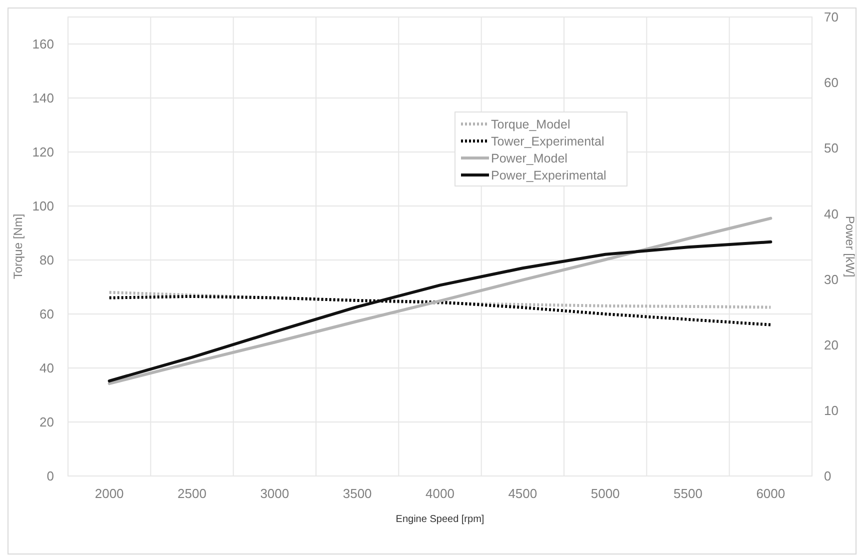 The height and width of the screenshot is (555, 857). I want to click on legend-label: Tower_Experimental, so click(547, 141).